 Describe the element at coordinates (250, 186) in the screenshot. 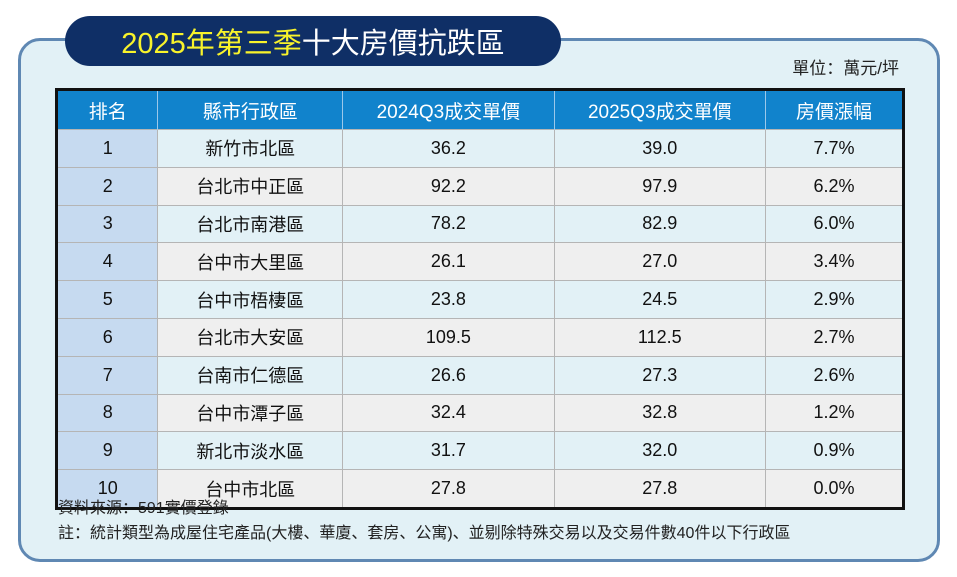

I see `district-cell: 台北市中正區` at that location.